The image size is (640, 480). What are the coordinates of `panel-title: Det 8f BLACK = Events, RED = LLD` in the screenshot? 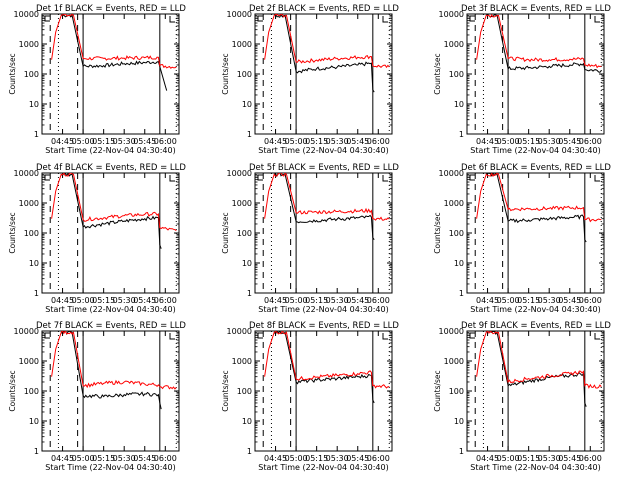 It's located at (324, 326).